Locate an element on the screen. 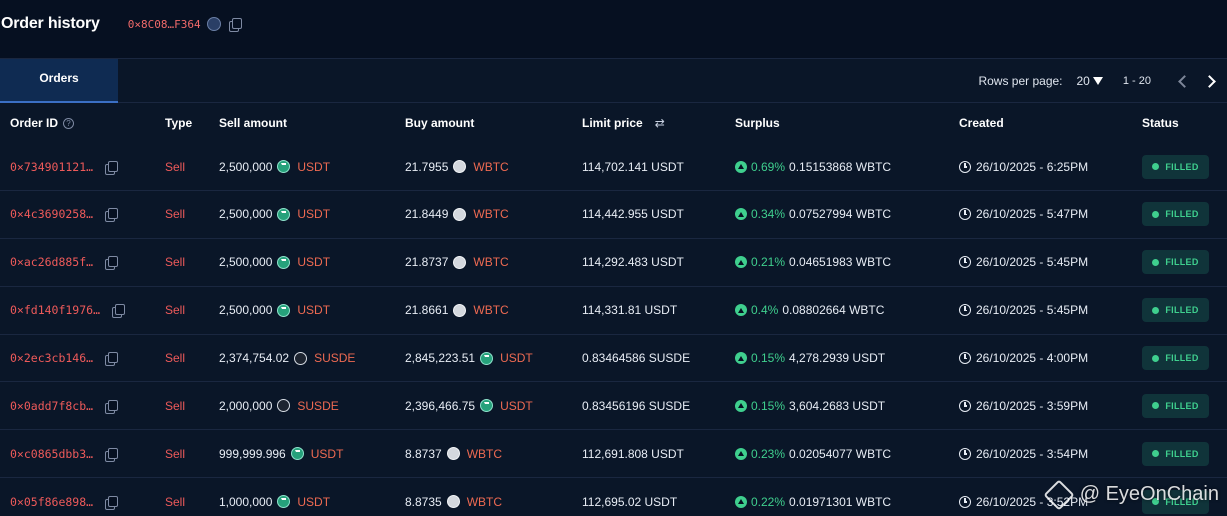  status-text: FILLED is located at coordinates (1182, 501).